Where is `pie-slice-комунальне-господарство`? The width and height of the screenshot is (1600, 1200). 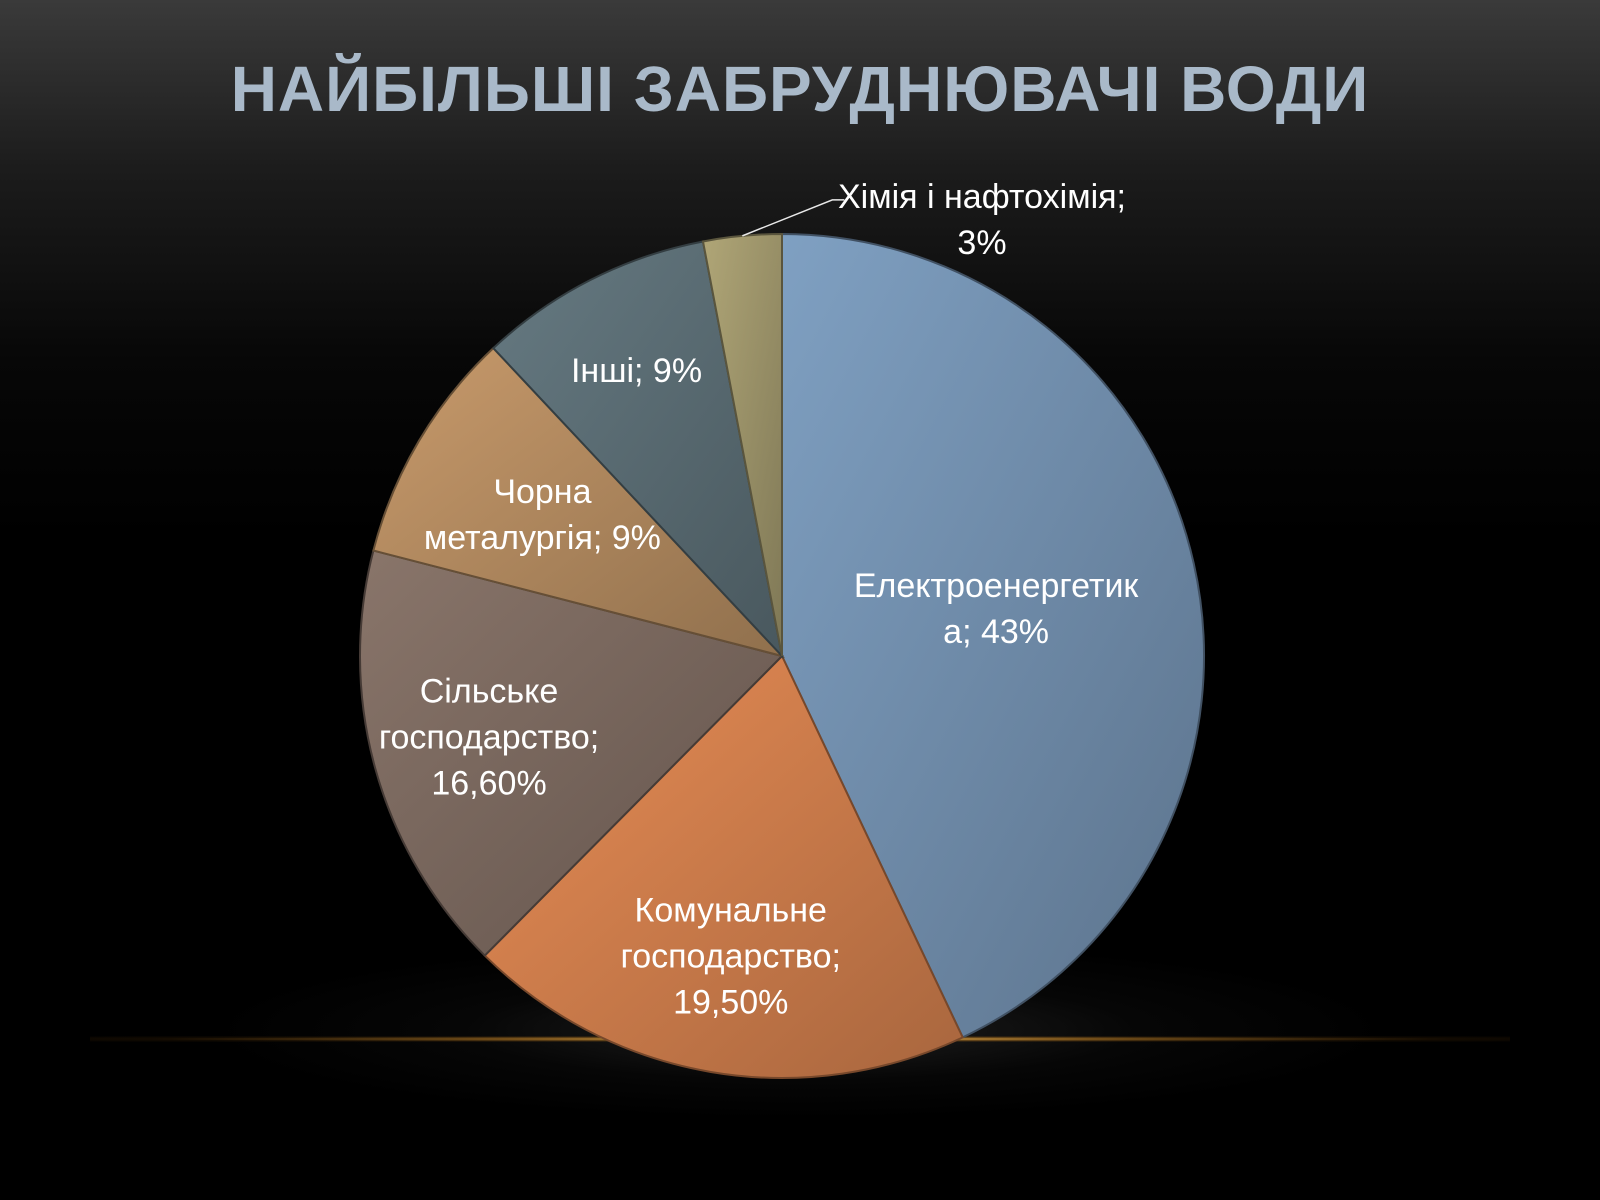
pie-slice-комунальне-господарство is located at coordinates (724, 866).